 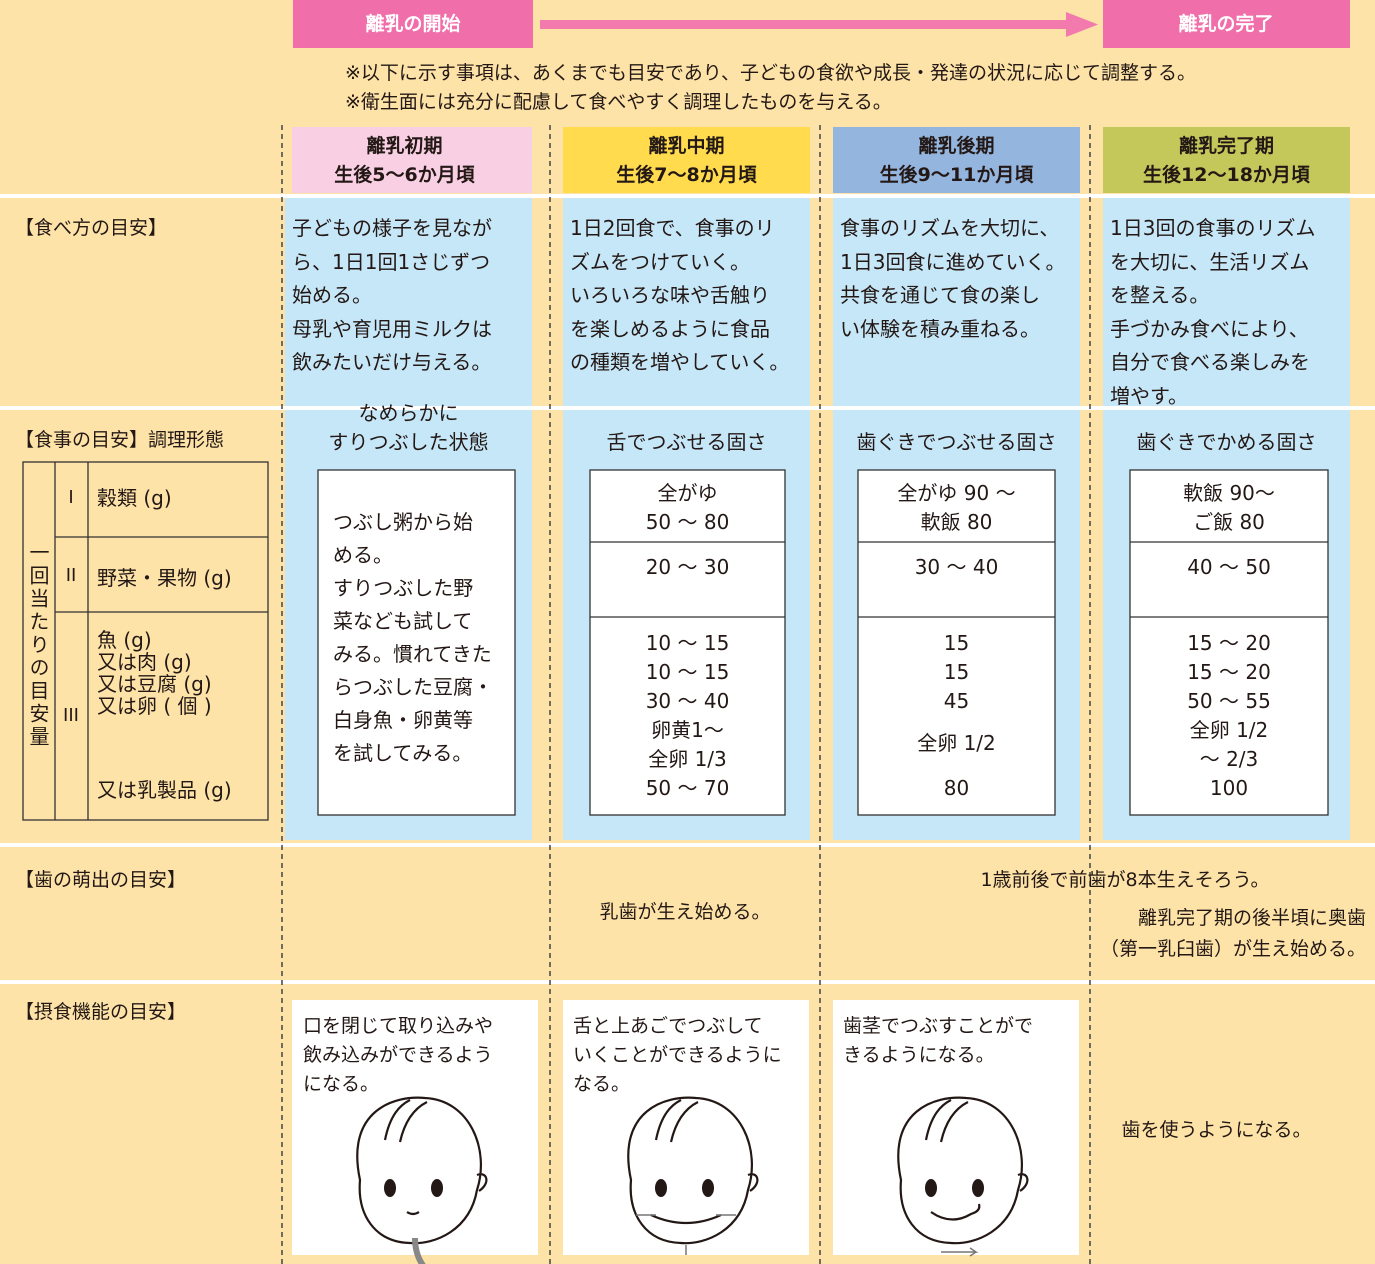 I want to click on eating-text: を大切に、生活リズム, so click(x=1210, y=261).